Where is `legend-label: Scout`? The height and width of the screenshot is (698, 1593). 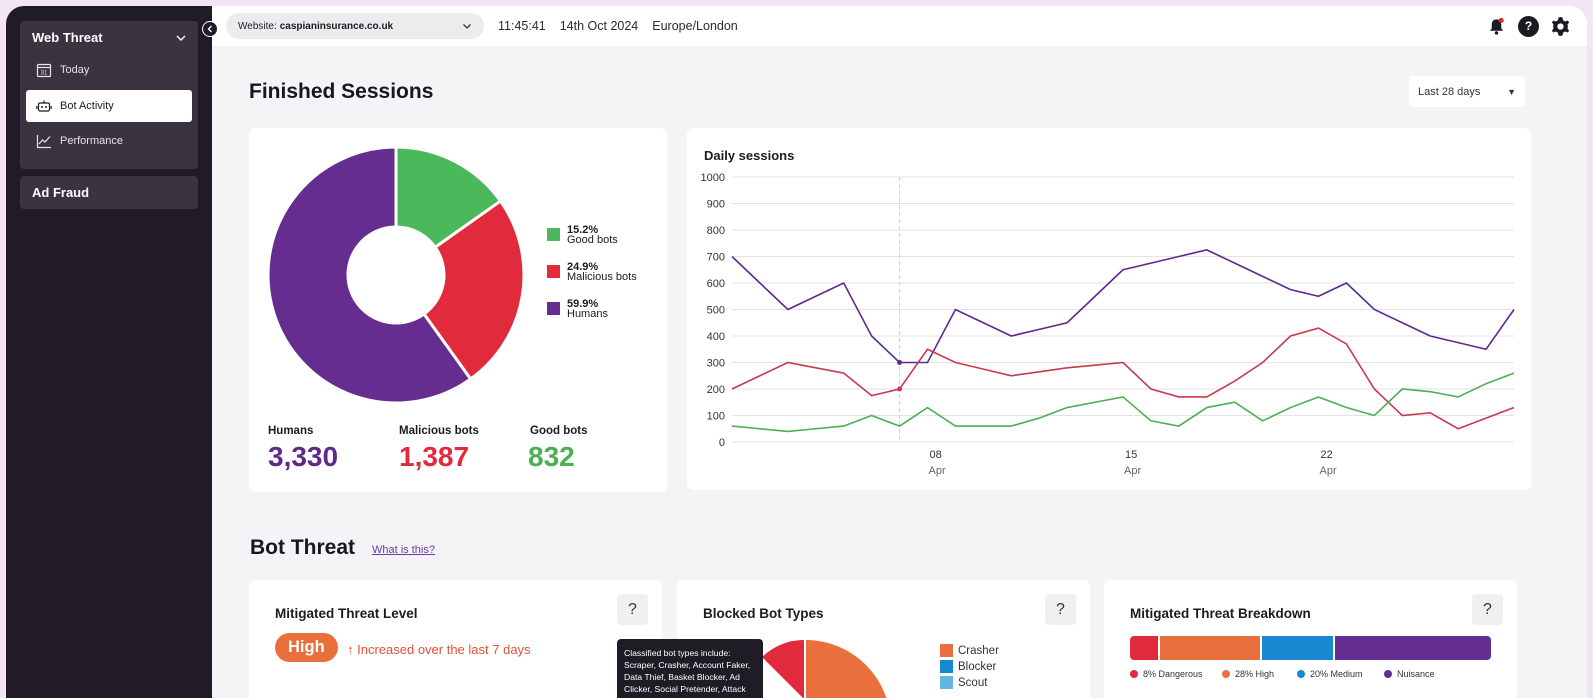 legend-label: Scout is located at coordinates (973, 682).